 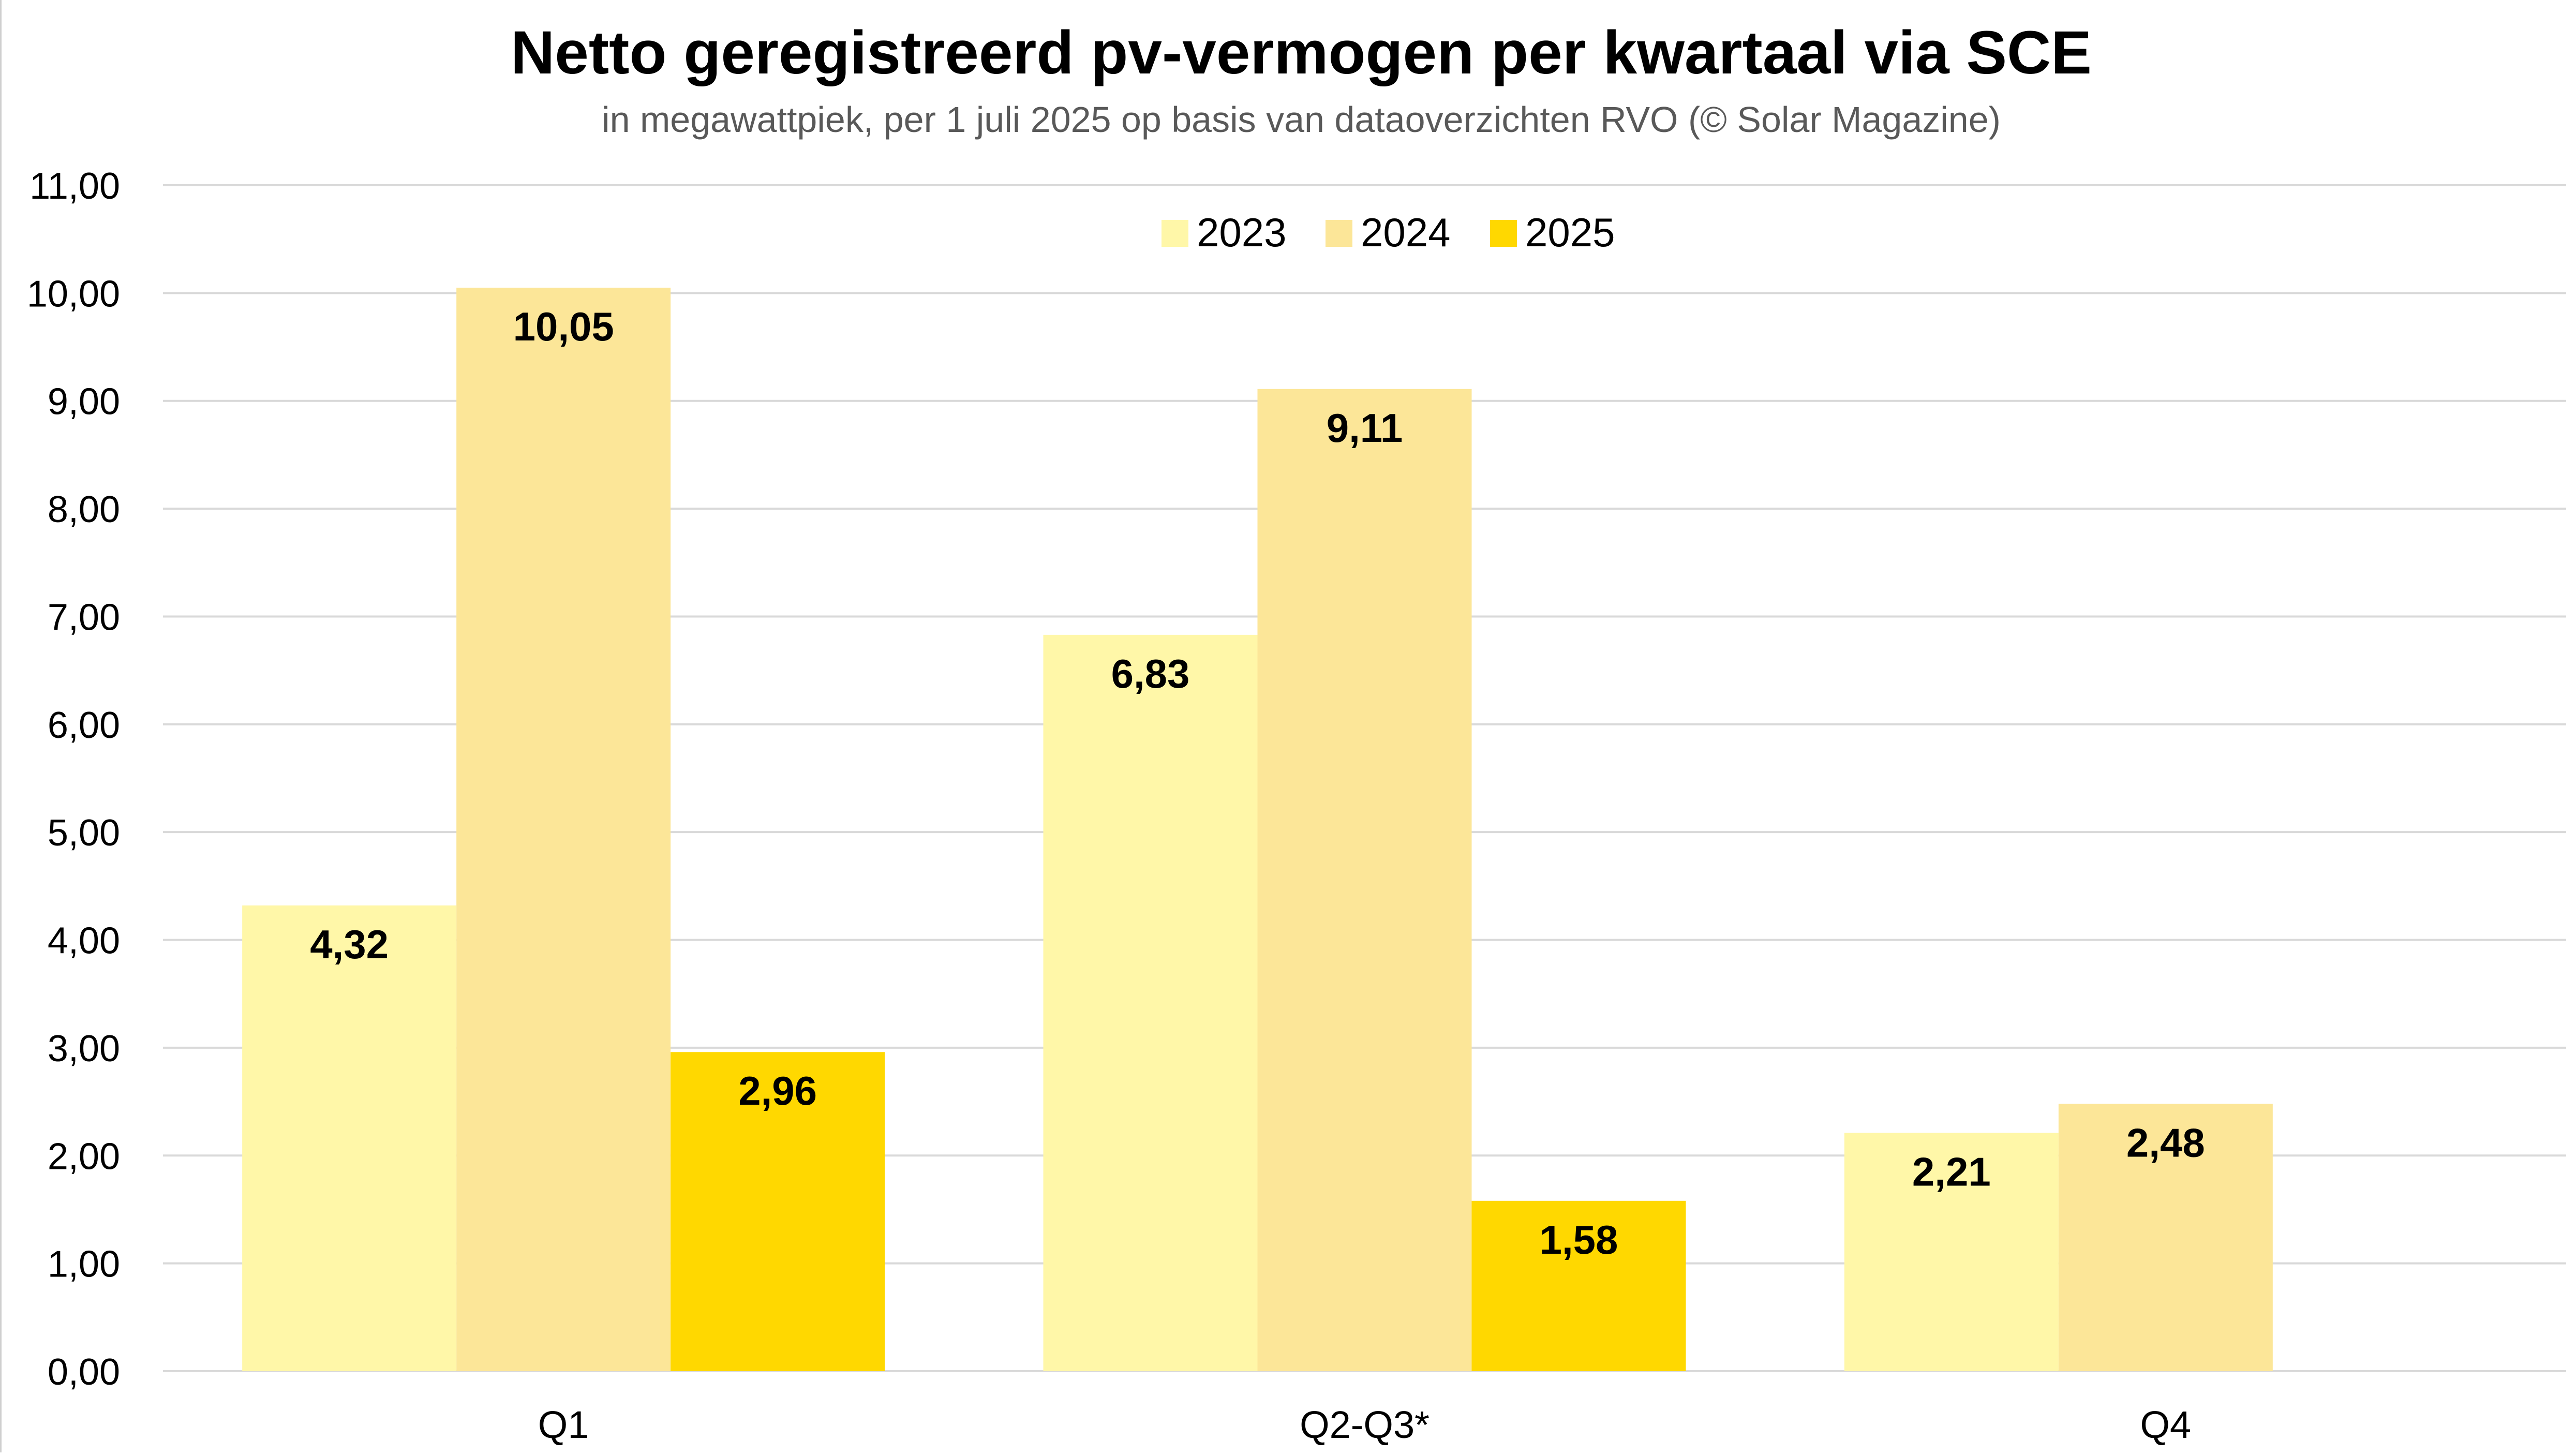 I want to click on y-tick-label: 2,00, so click(x=84, y=1156).